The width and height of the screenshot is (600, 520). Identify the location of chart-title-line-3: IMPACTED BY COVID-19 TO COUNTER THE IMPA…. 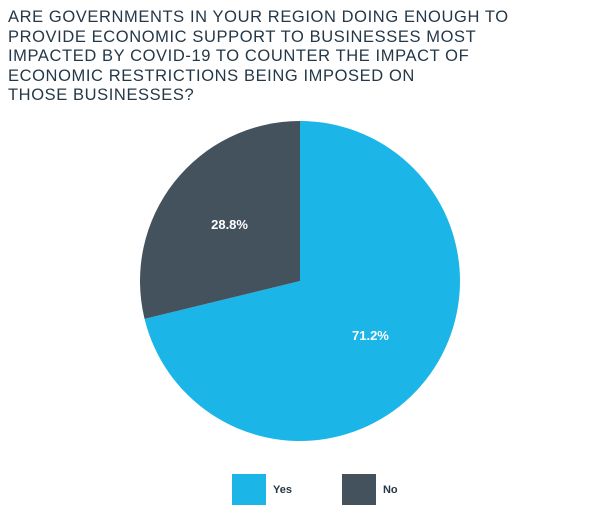
(239, 56).